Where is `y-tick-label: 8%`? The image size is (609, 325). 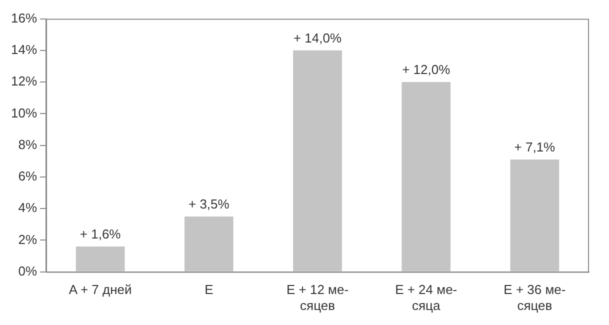 y-tick-label: 8% is located at coordinates (28, 144).